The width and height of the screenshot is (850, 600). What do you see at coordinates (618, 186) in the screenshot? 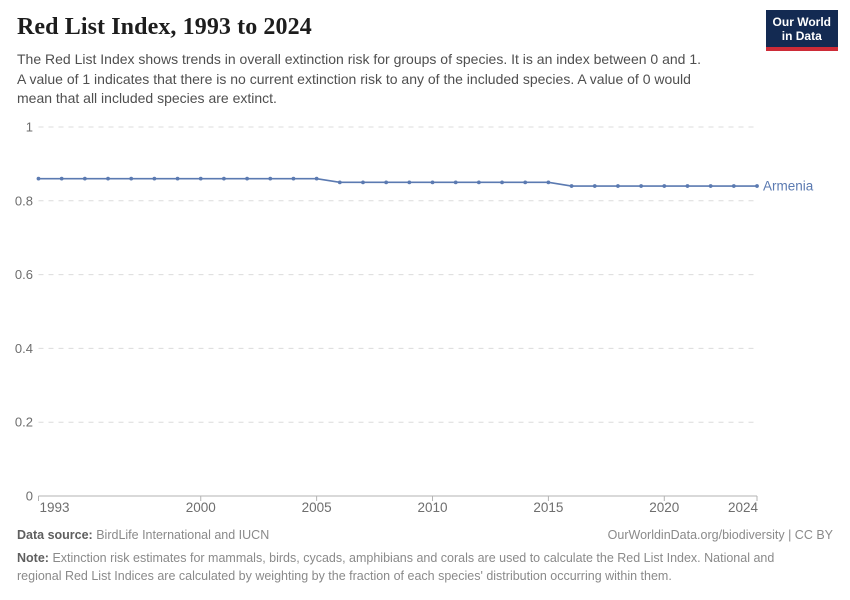
I see `data-point-2018` at bounding box center [618, 186].